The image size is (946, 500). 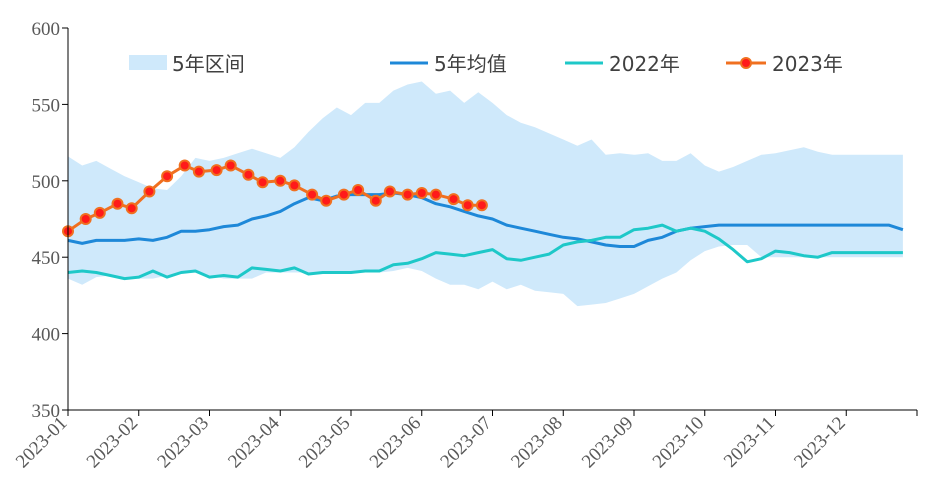 What do you see at coordinates (275, 198) in the screenshot?
I see `series-markers-layer` at bounding box center [275, 198].